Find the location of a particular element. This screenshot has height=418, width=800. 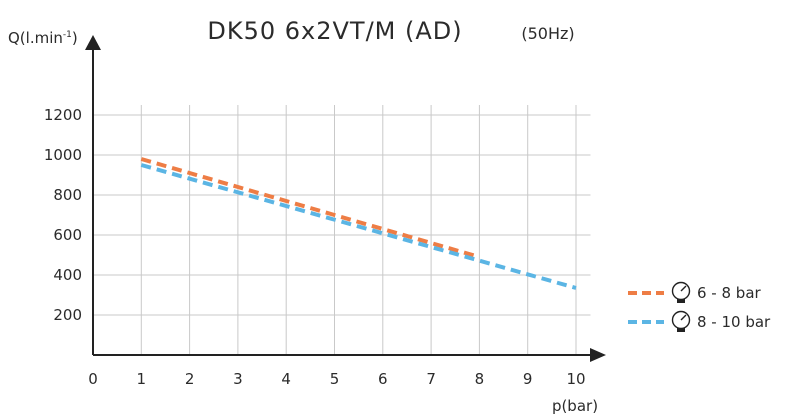

legend-label: 6 - 8 bar is located at coordinates (729, 293).